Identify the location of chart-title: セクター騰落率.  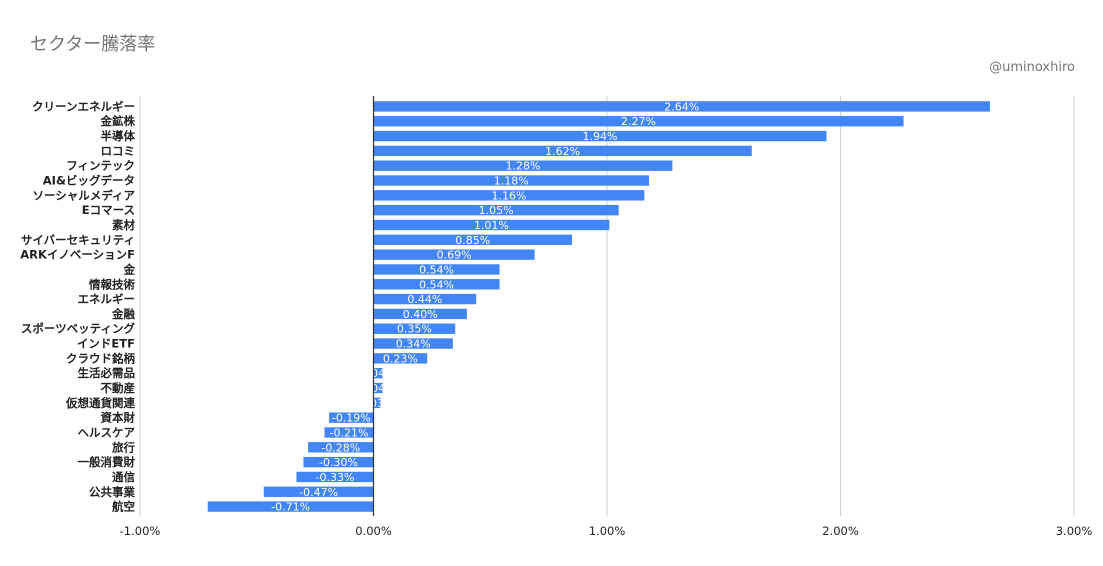
(93, 44).